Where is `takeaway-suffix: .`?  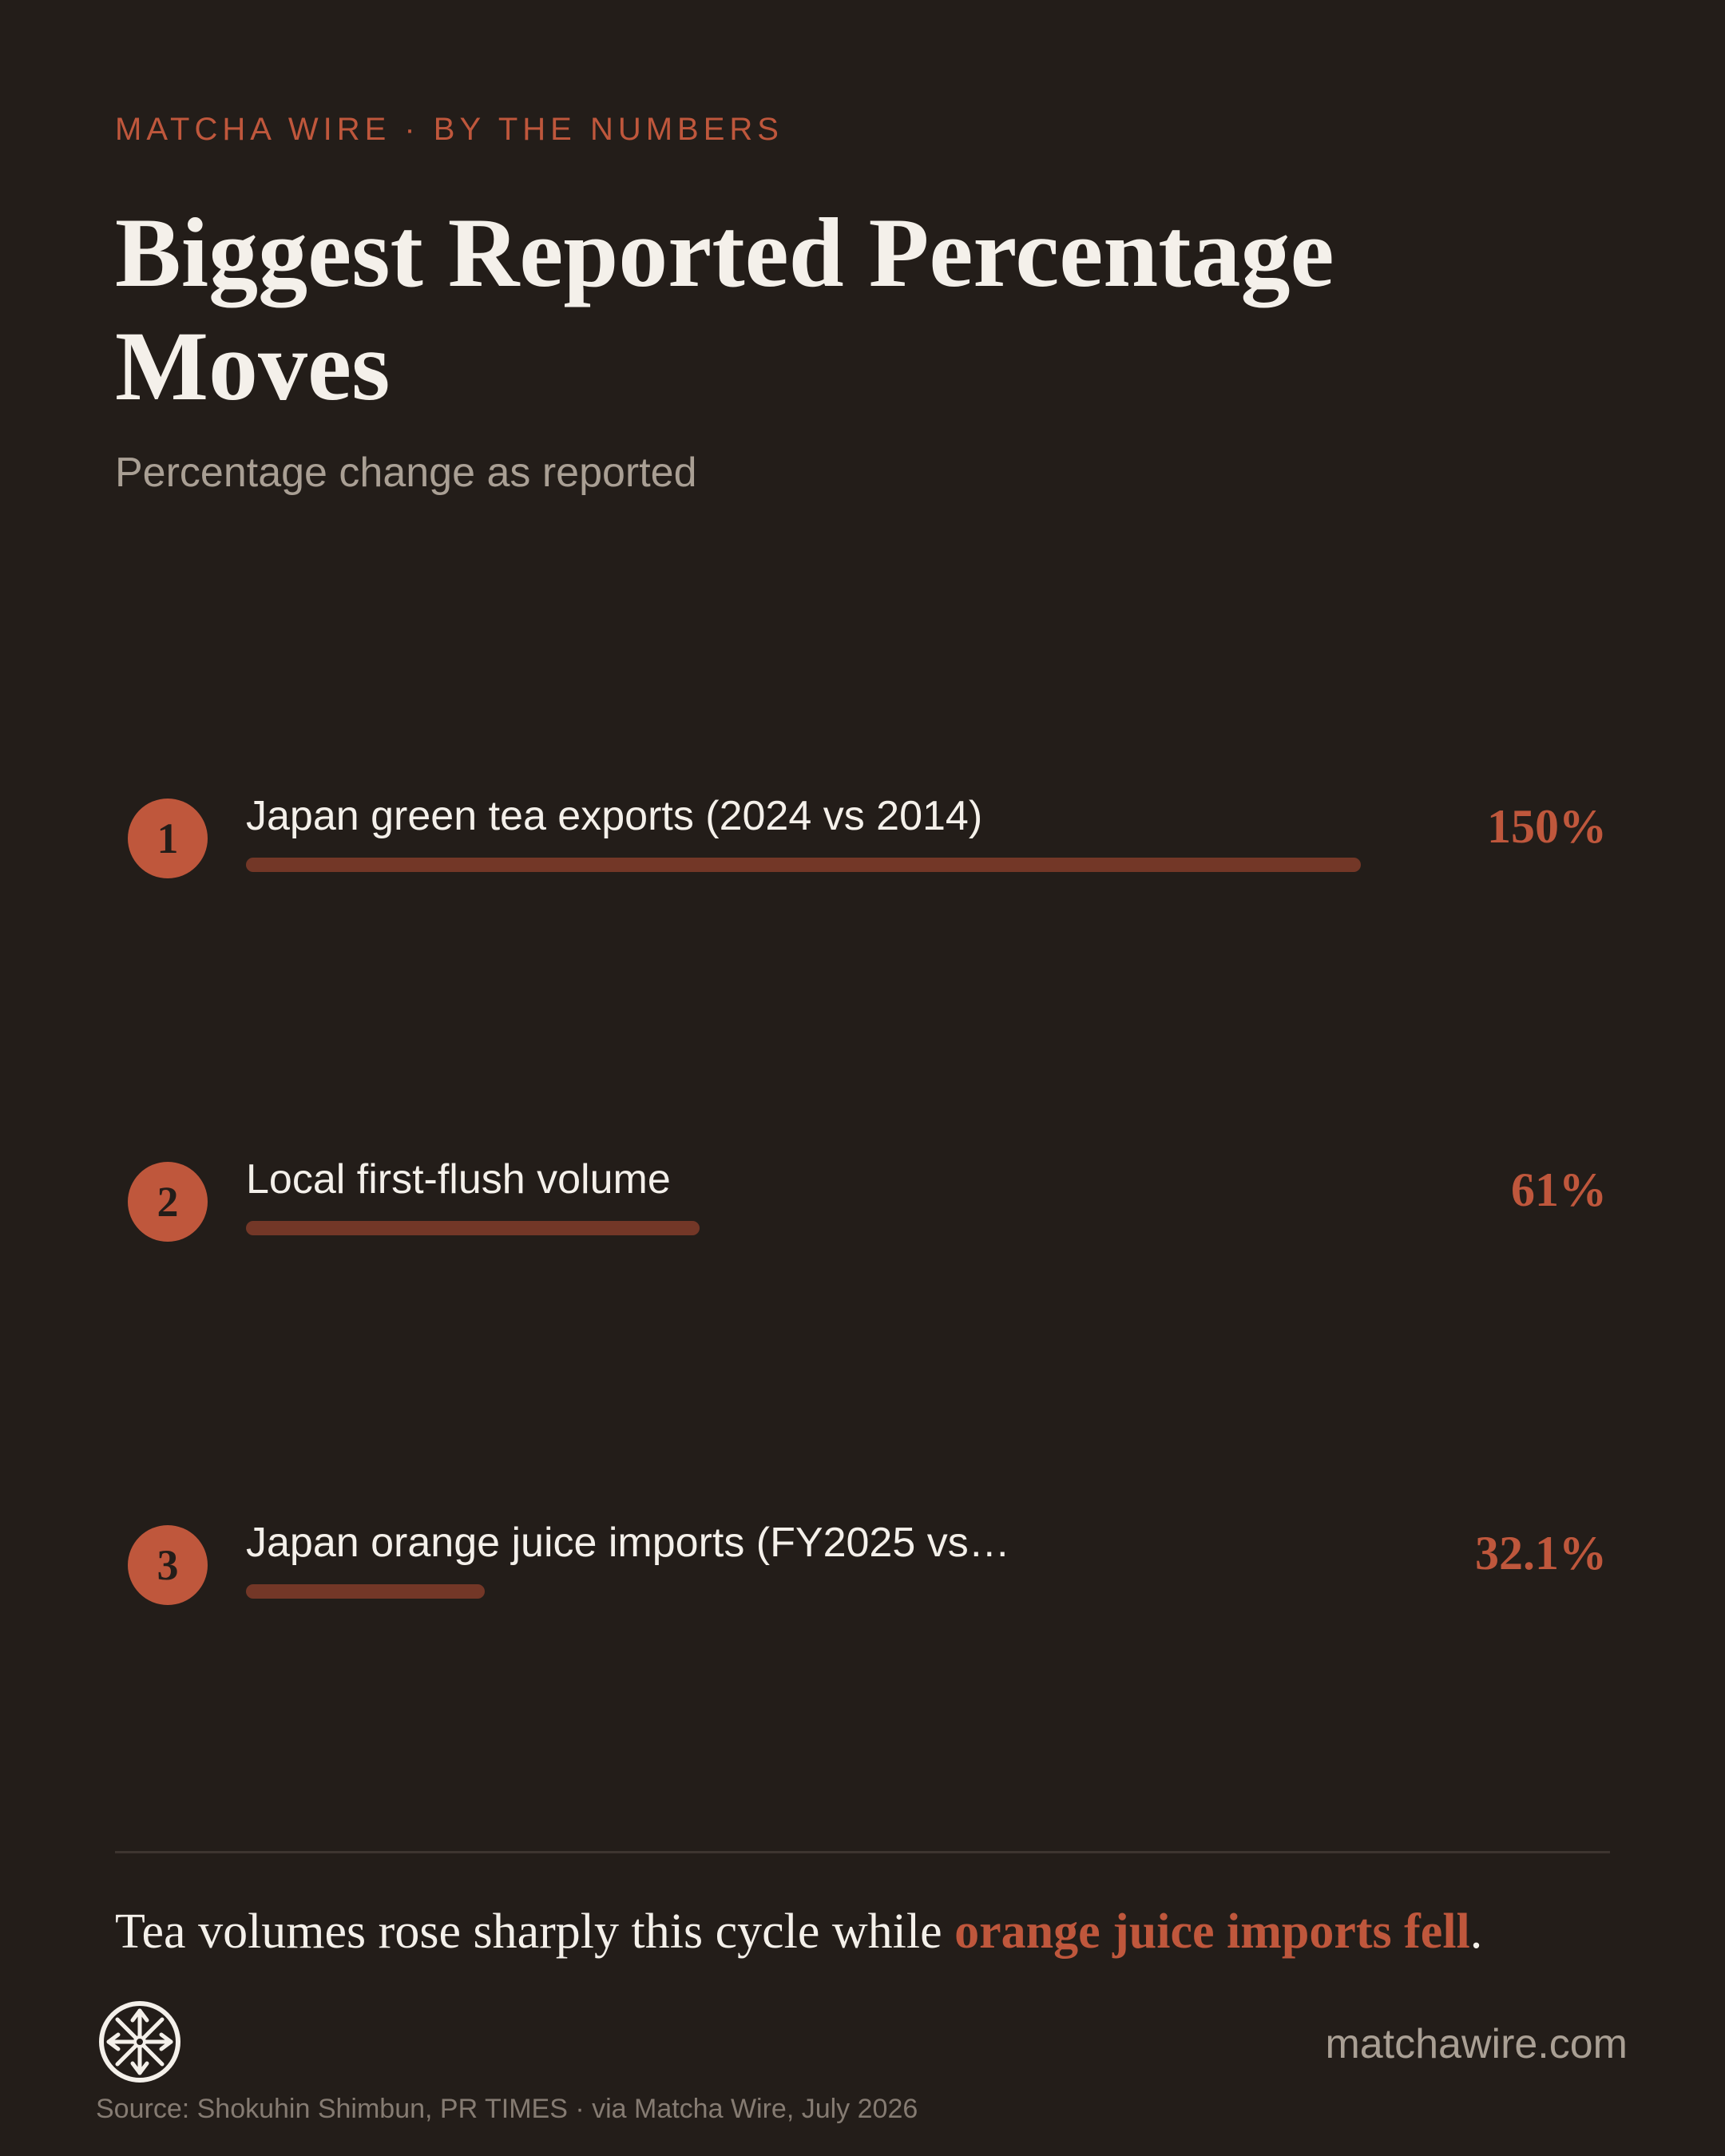 takeaway-suffix: . is located at coordinates (1476, 1931).